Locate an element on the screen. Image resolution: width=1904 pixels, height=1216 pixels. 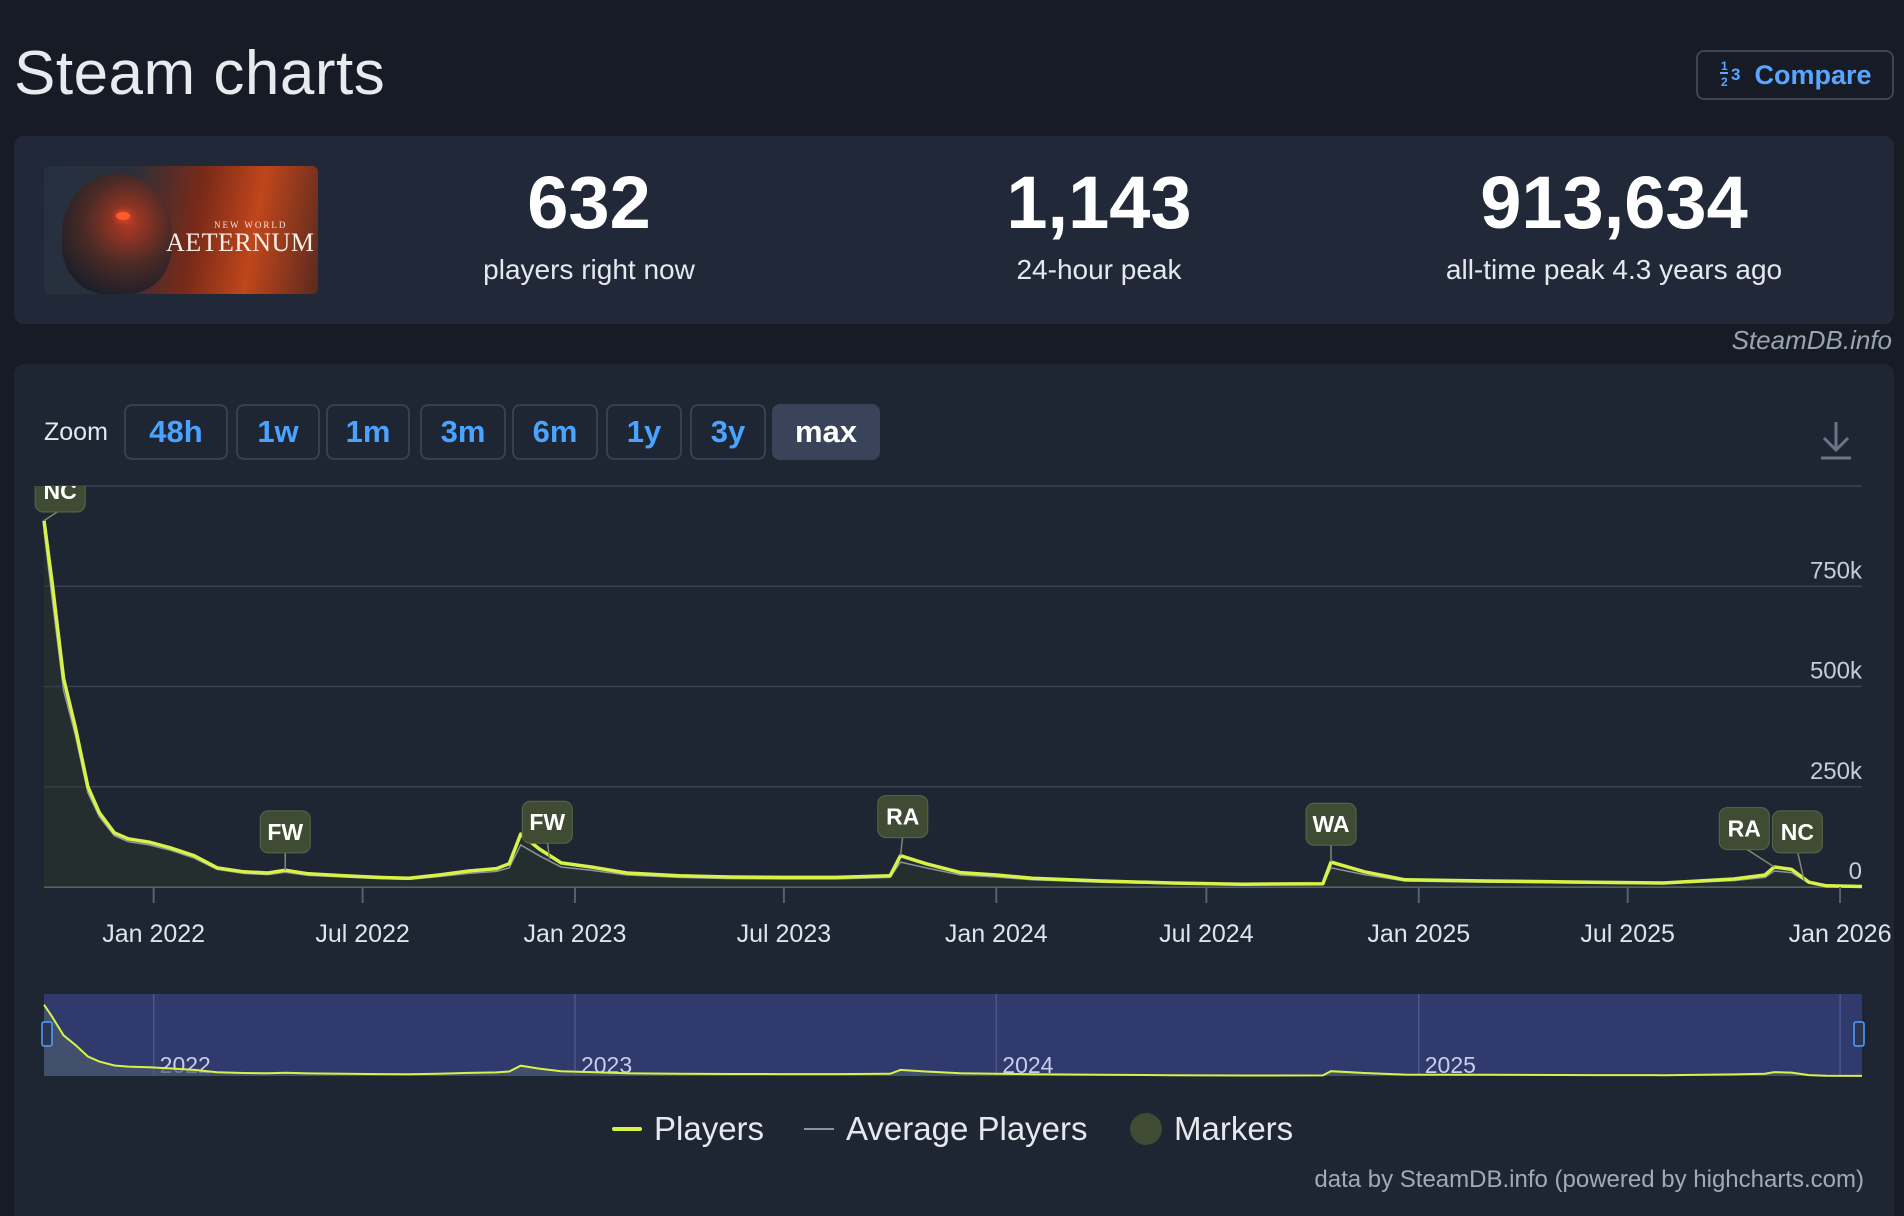
page-title: Steam charts is located at coordinates (200, 73).